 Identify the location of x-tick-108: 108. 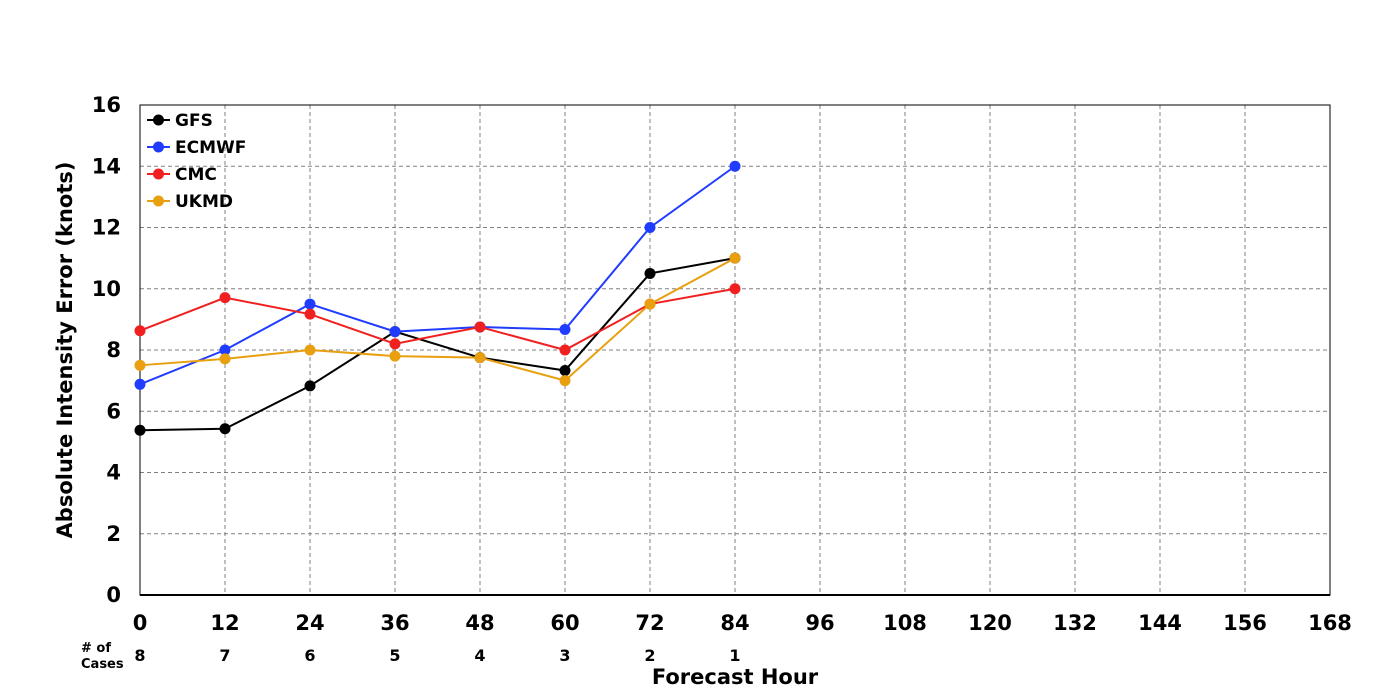
(905, 623).